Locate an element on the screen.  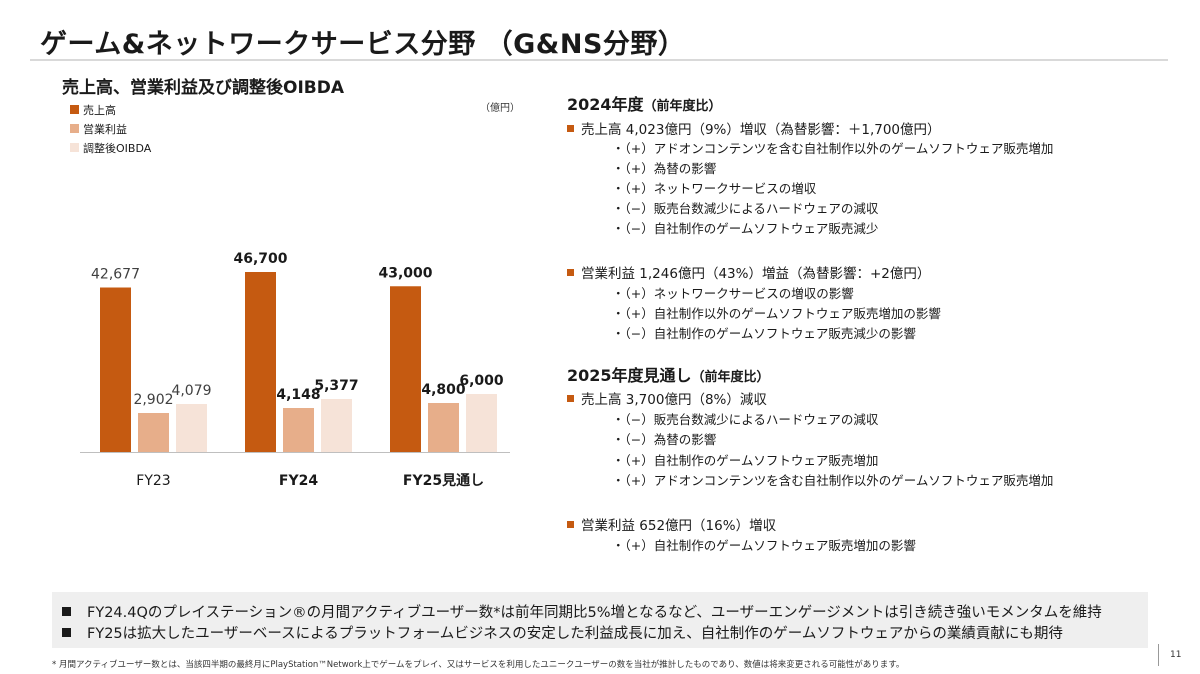
fy2025-op-detail: ・（+）自社制作のゲームソフトウェア販売増加の影響 is located at coordinates (764, 545).